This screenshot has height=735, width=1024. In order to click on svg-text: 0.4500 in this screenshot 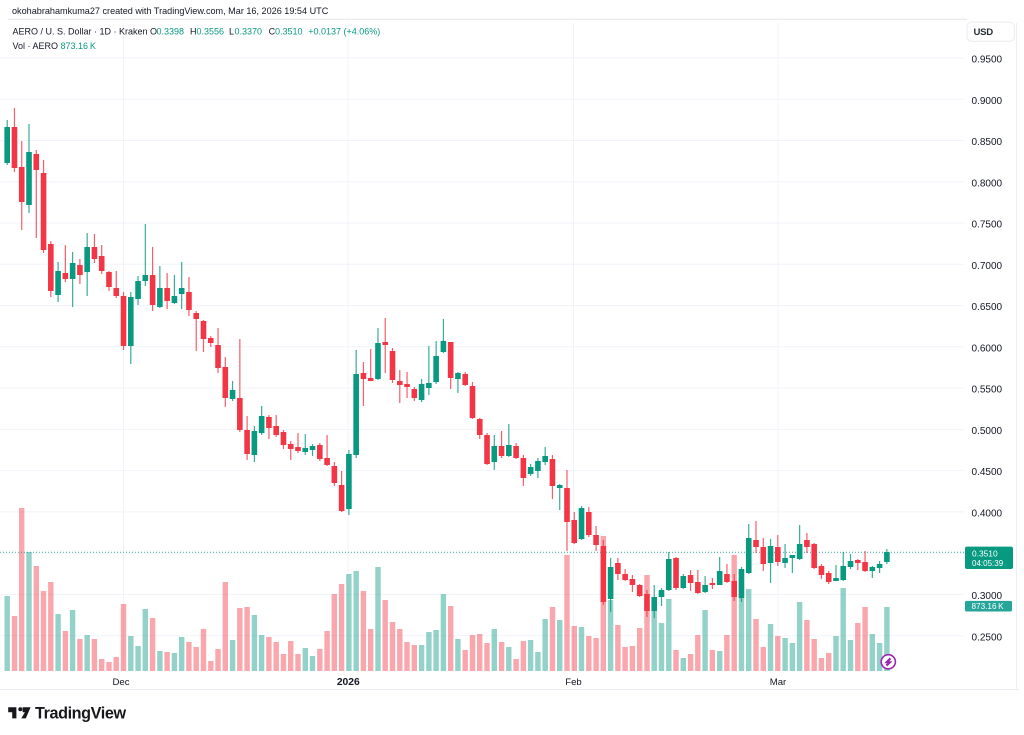, I will do `click(987, 472)`.